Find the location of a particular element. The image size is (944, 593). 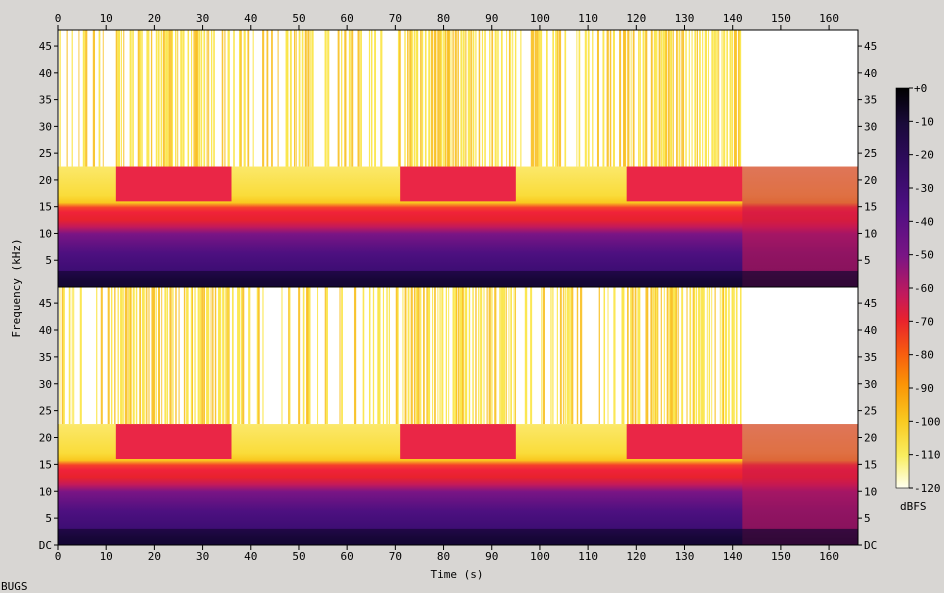

y-tick-label: 45 is located at coordinates (45, 46).